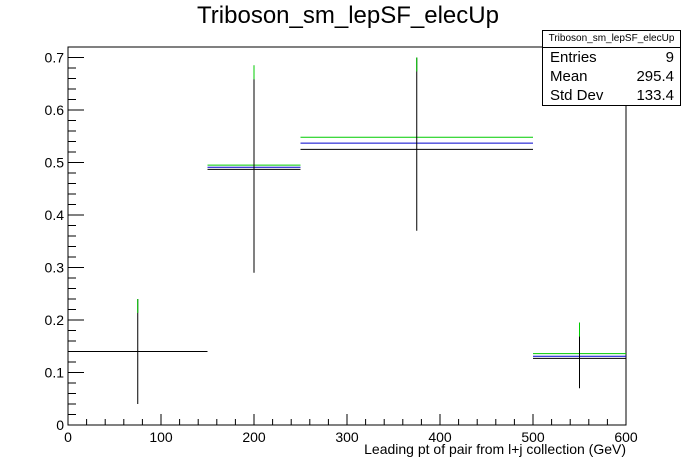 This screenshot has width=696, height=472. Describe the element at coordinates (440, 437) in the screenshot. I see `x-tick-label: 400` at that location.